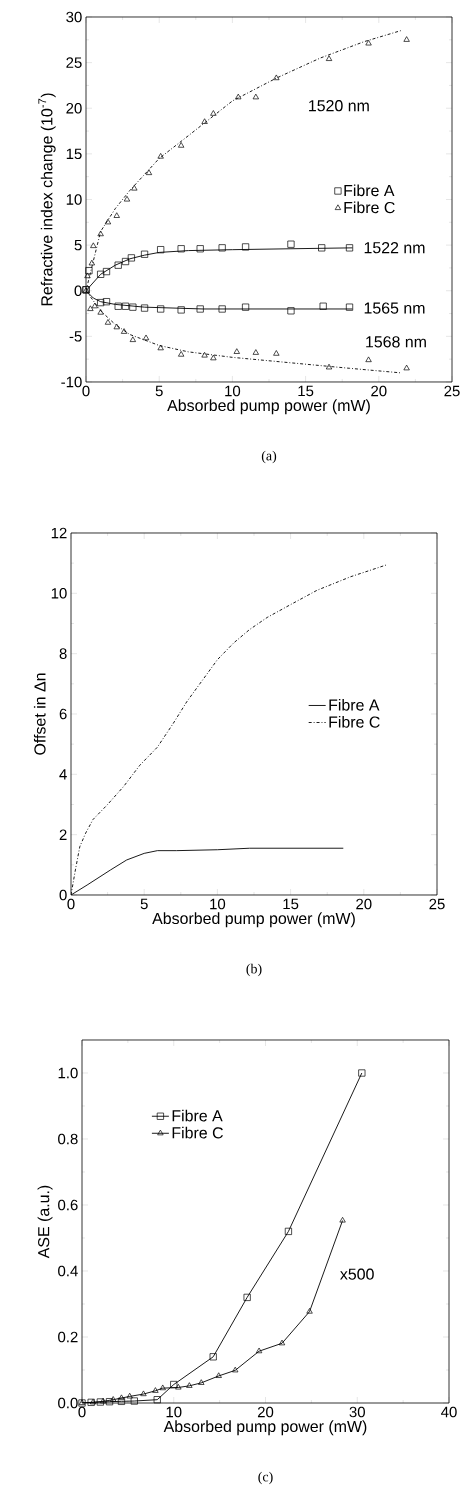 The image size is (464, 1492). I want to click on y-tick-label: 12, so click(59, 533).